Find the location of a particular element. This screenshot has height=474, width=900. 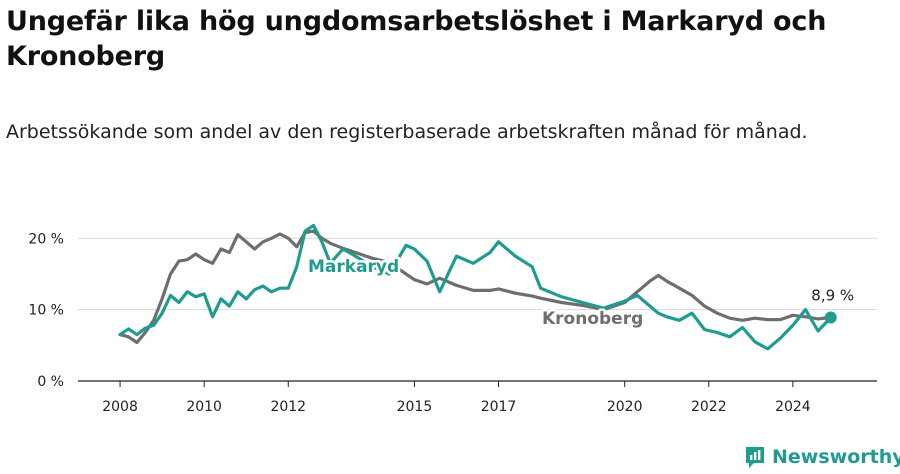

gridlines is located at coordinates (477, 274).